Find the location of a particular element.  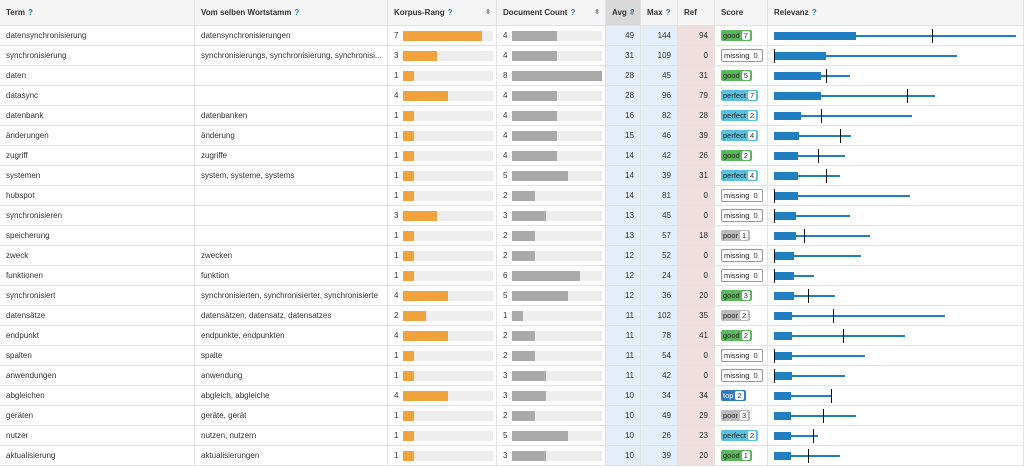

term-cell: systemen is located at coordinates (97, 176).